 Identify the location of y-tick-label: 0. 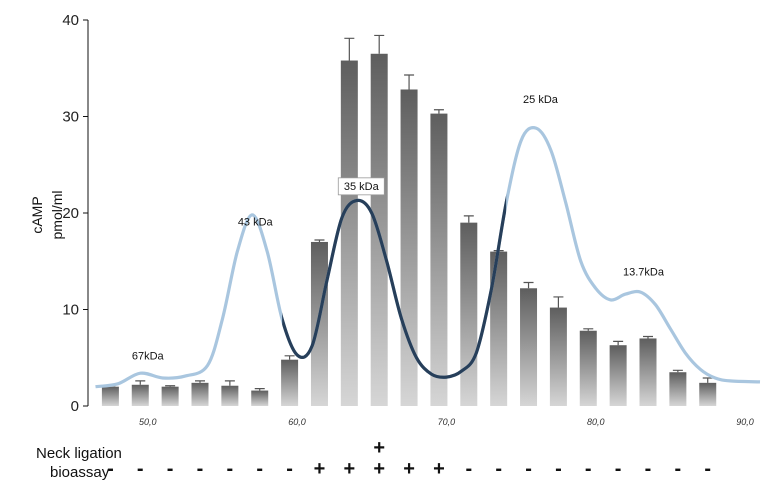
(75, 406).